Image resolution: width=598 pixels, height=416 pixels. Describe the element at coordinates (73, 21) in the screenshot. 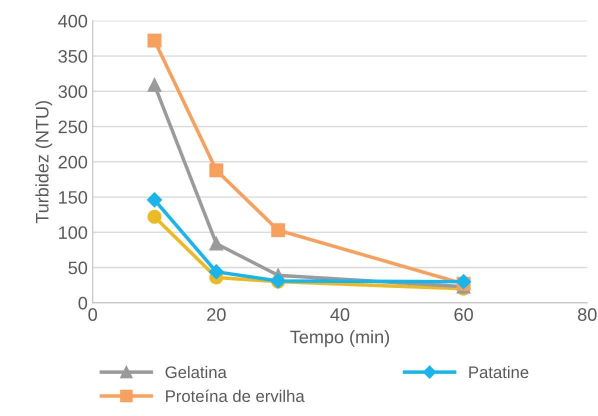

I see `y-tick-label: 400` at that location.